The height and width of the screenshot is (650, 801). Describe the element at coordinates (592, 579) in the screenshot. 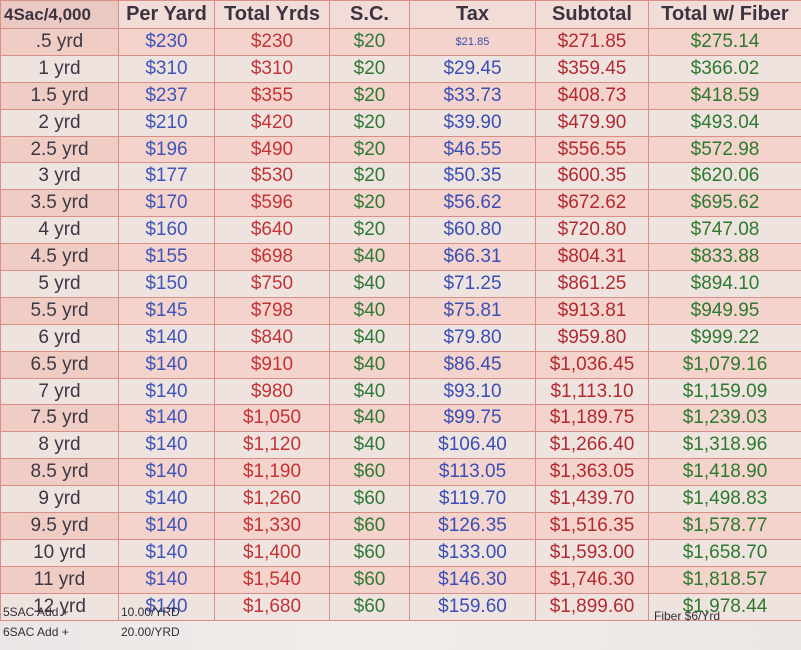

I see `cell-subtotal: $1,746.30` at that location.